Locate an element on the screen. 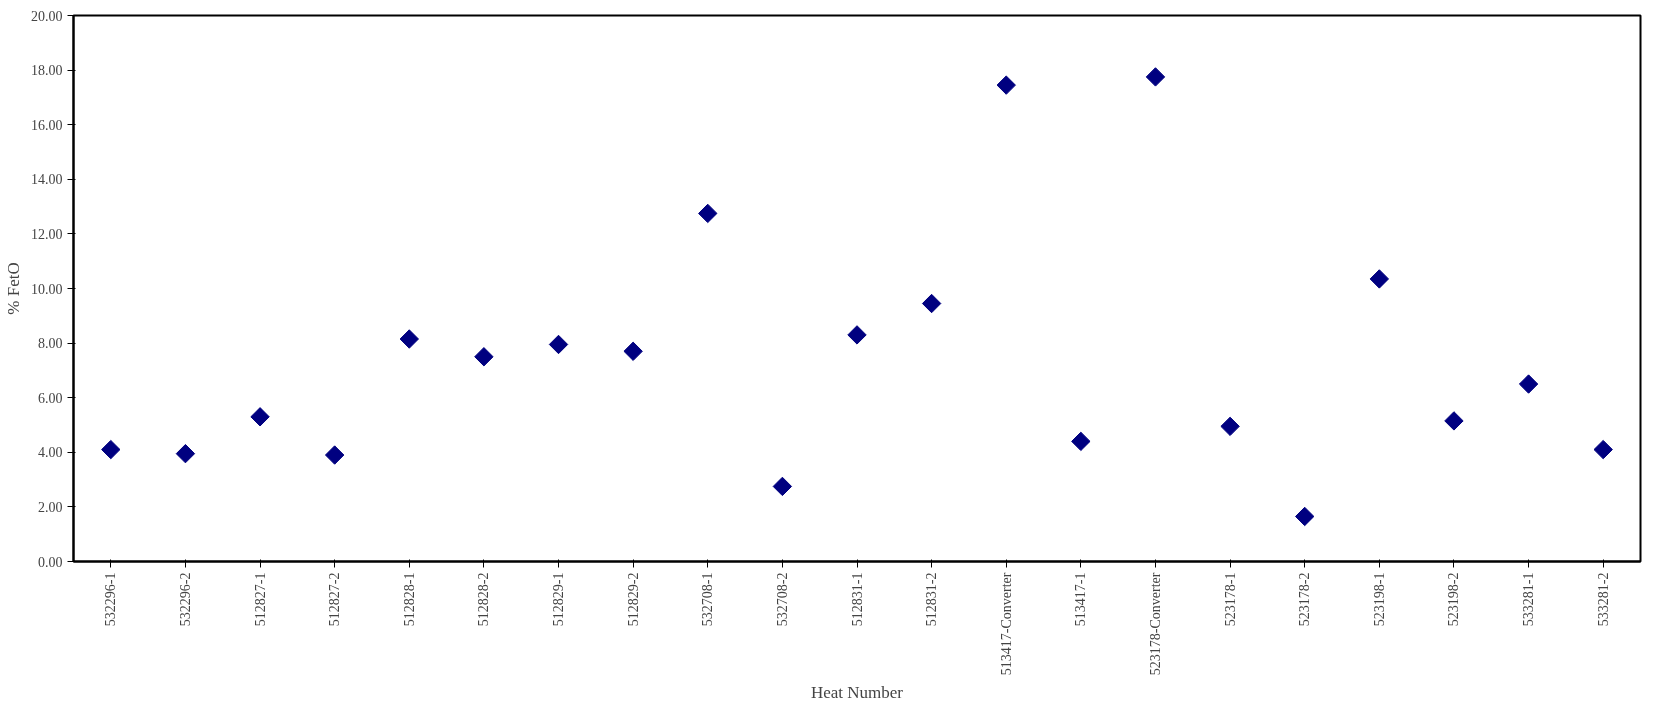 The image size is (1668, 712). x-tick-label: 532296-1 is located at coordinates (111, 599).